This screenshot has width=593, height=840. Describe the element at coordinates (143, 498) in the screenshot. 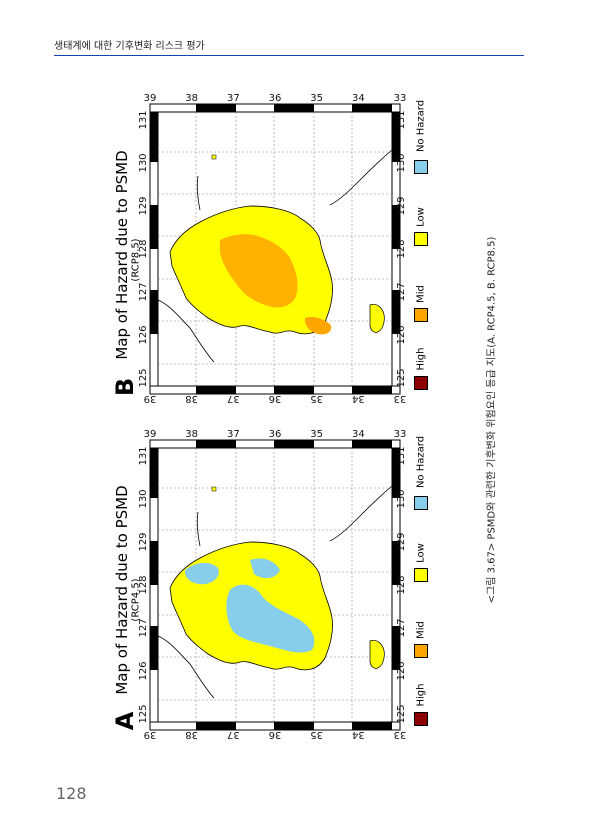

I see `map-a-lon-tick-left: 130` at that location.